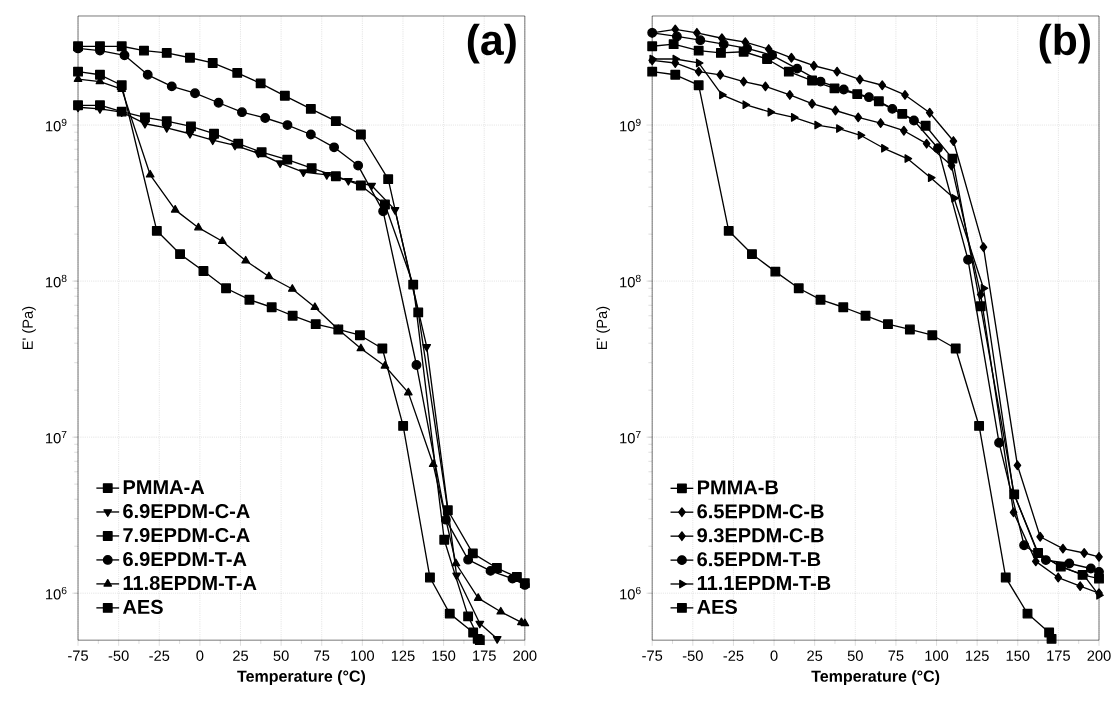  I want to click on legend-label: 6.5EPDM-T-B, so click(759, 559).